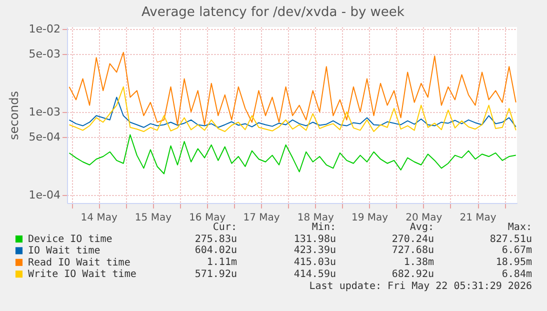 This screenshot has height=311, width=547. I want to click on text: 6.84m, so click(516, 274).